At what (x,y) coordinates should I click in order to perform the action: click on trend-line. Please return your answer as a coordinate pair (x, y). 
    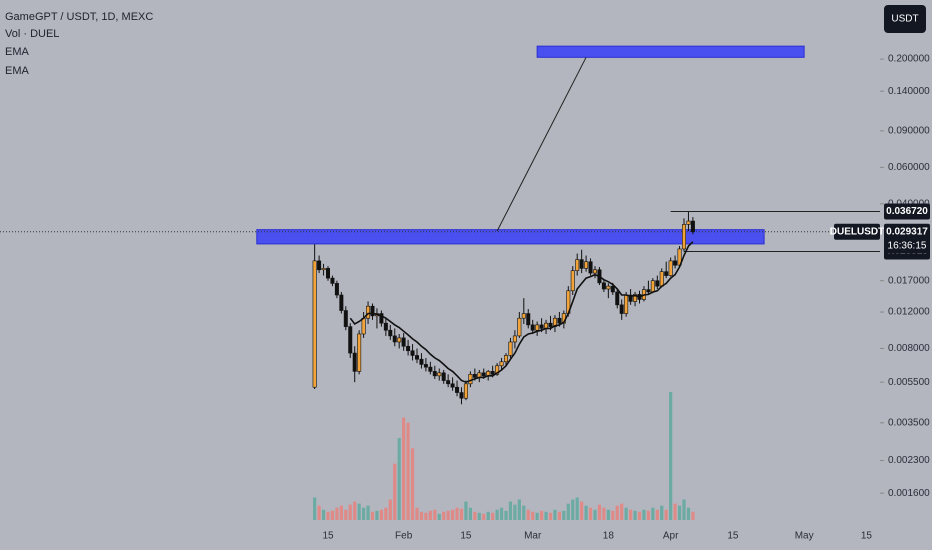
    Looking at the image, I should click on (541, 144).